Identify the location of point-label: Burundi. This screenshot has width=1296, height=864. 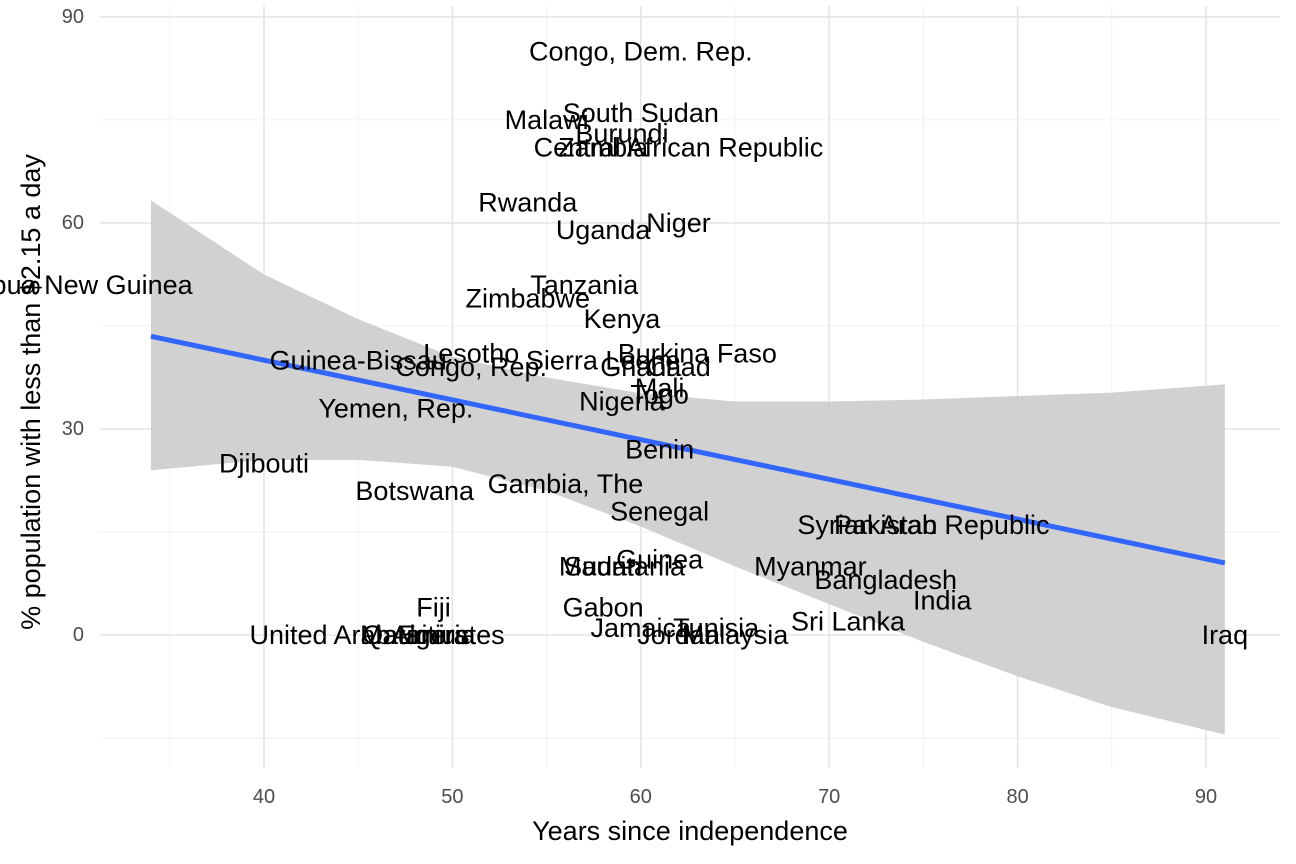
(621, 134).